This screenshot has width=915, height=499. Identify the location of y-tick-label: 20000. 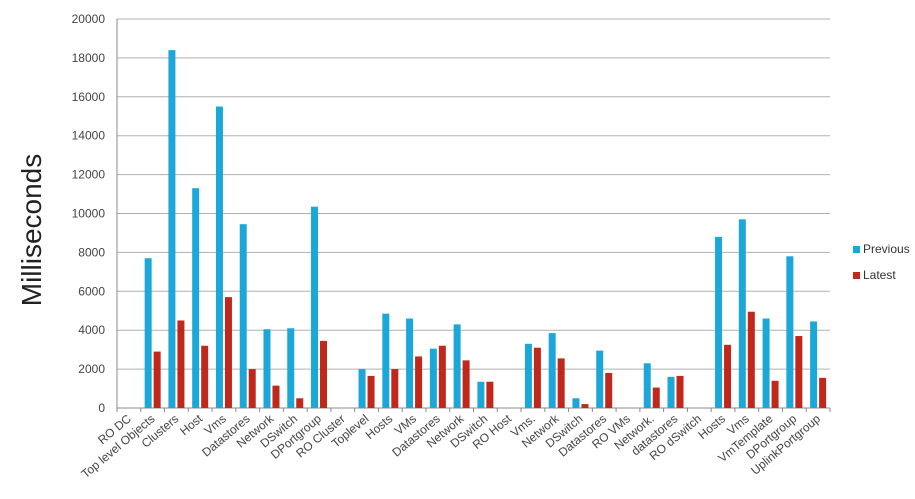
(89, 19).